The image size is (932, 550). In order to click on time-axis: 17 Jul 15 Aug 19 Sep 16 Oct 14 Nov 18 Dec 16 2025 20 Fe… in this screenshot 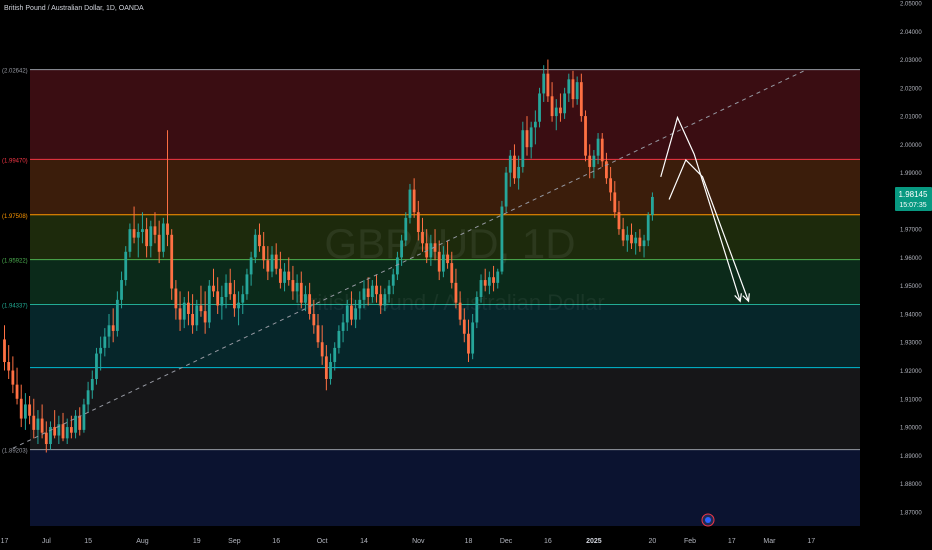, I will do `click(466, 540)`.